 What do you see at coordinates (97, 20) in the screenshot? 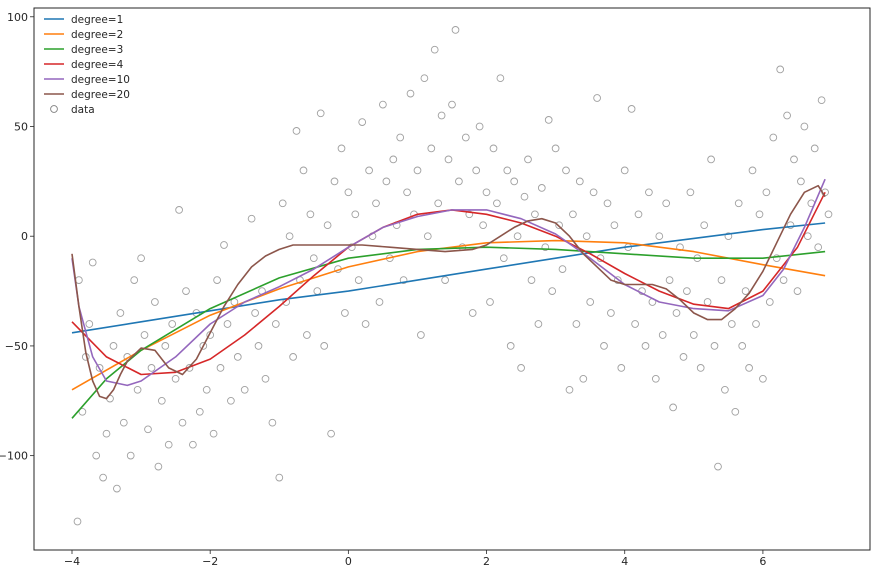
I see `legend-label: degree=1` at bounding box center [97, 20].